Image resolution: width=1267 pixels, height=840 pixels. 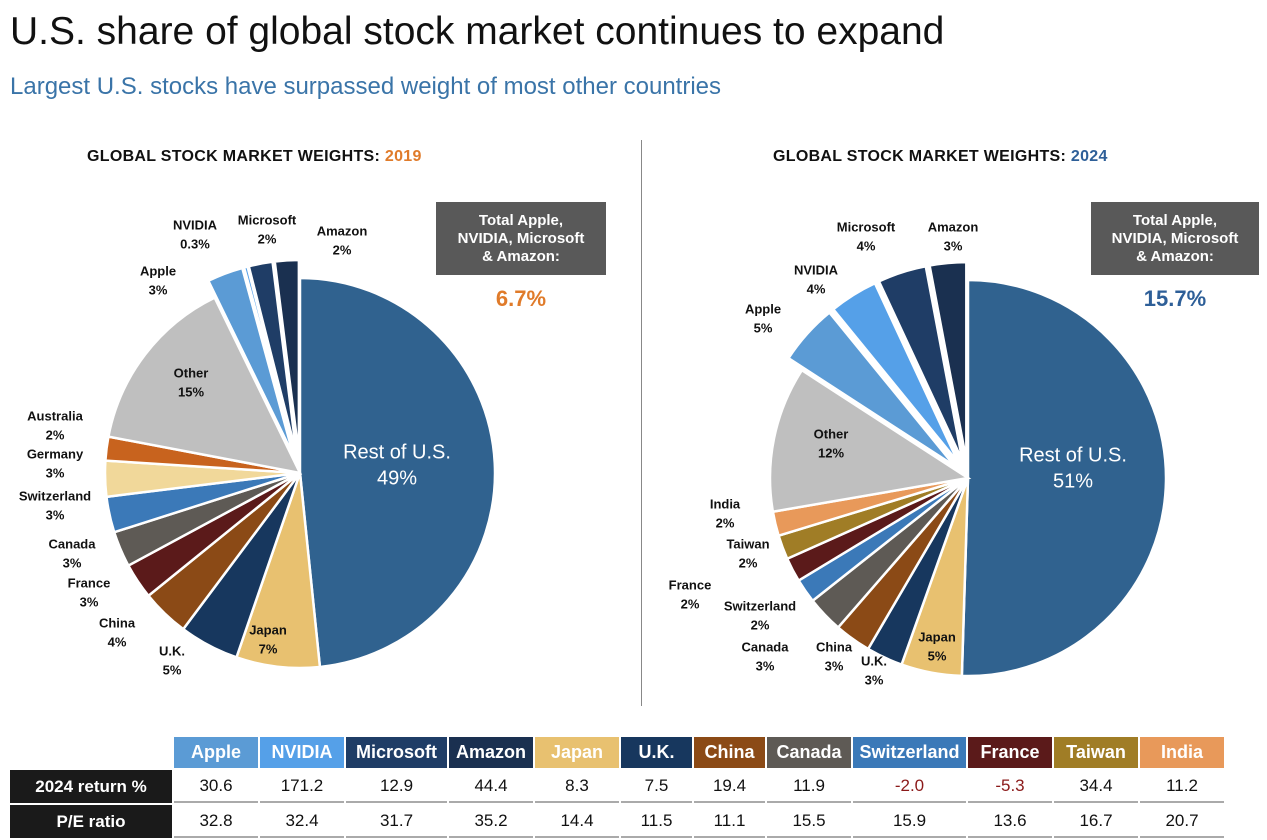 I want to click on column-header: Canada, so click(x=809, y=752).